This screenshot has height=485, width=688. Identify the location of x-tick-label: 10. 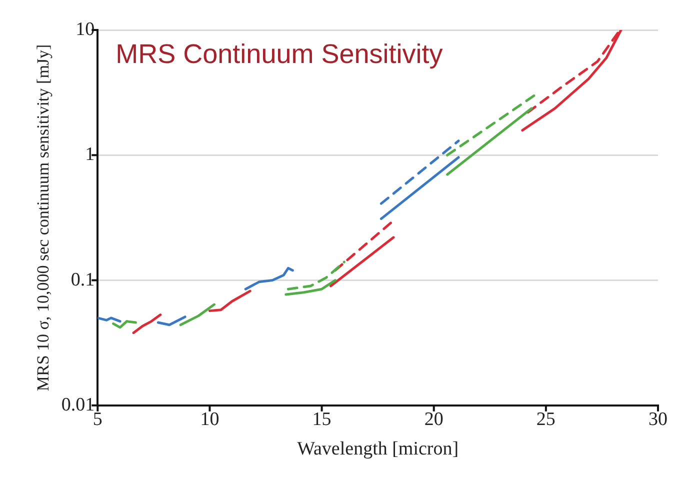
(210, 419).